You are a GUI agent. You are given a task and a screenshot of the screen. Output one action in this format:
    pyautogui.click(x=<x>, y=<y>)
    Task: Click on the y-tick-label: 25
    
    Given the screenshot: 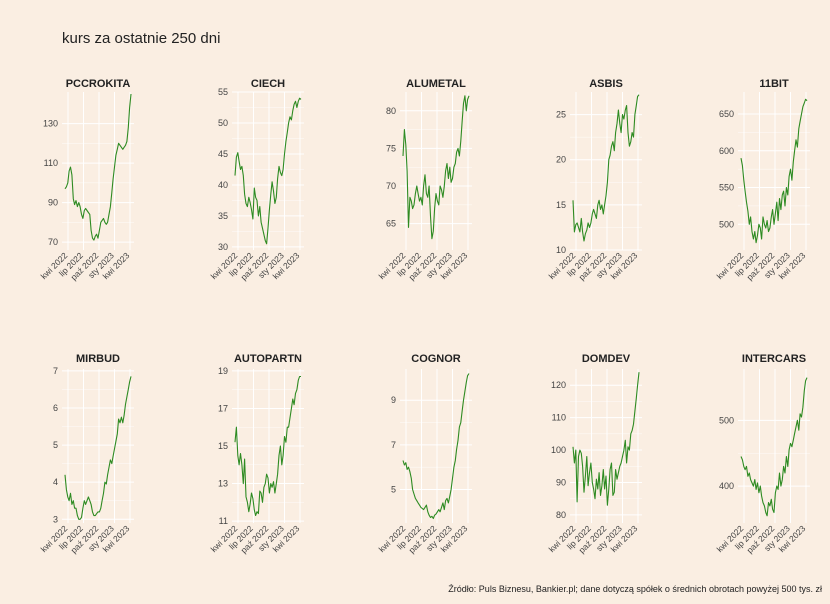 What is the action you would take?
    pyautogui.click(x=561, y=115)
    